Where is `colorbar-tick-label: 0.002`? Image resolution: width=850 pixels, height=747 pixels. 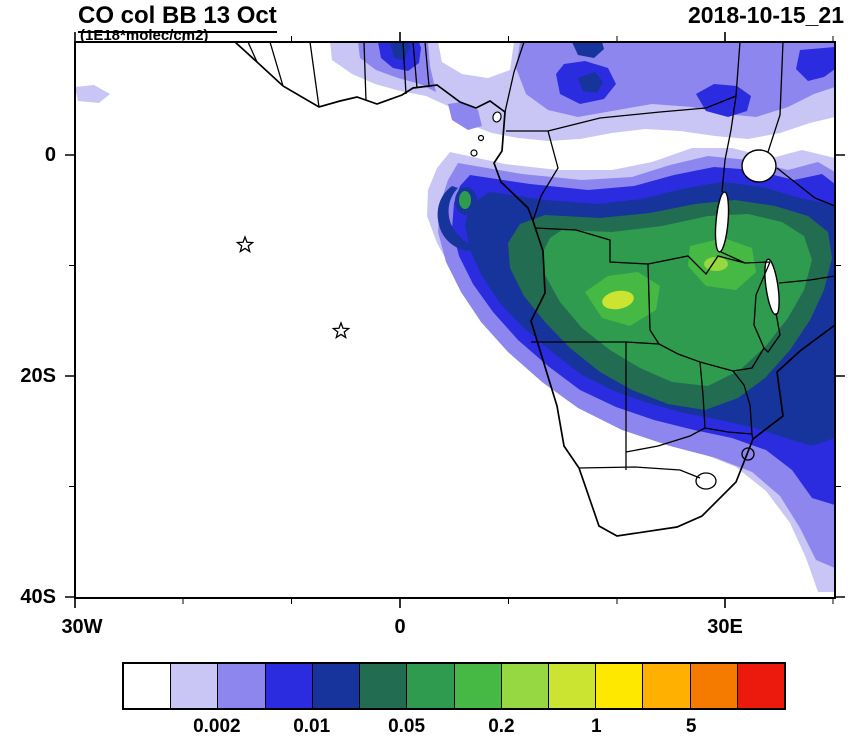 colorbar-tick-label: 0.002 is located at coordinates (217, 726).